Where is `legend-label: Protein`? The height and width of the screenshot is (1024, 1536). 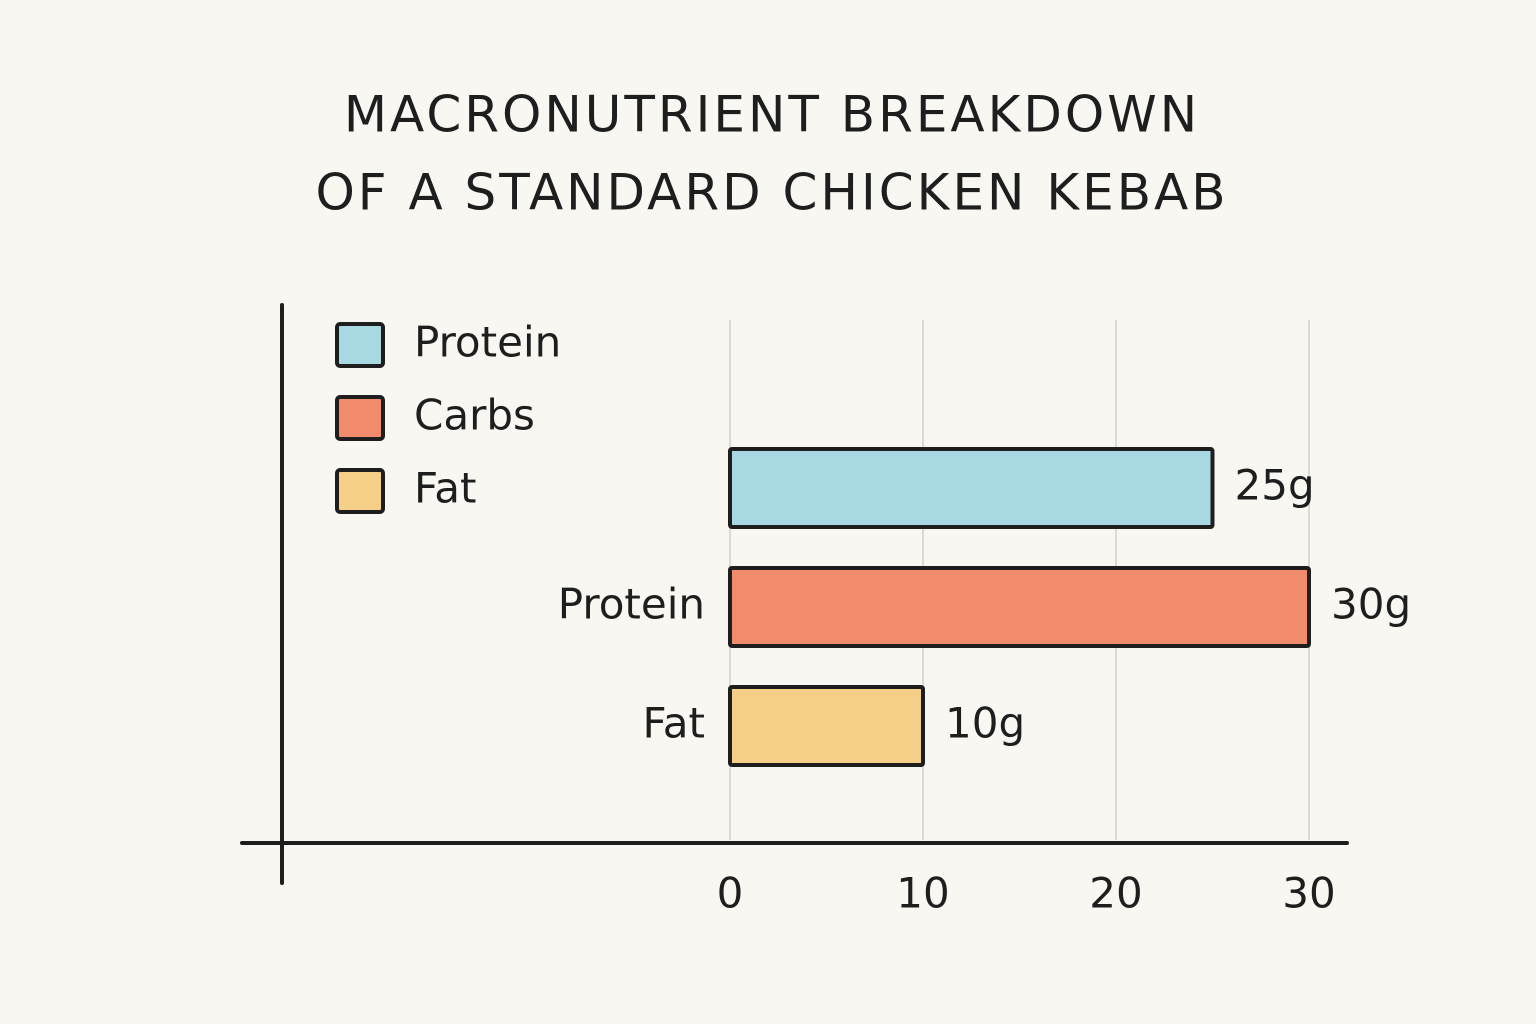 legend-label: Protein is located at coordinates (487, 342).